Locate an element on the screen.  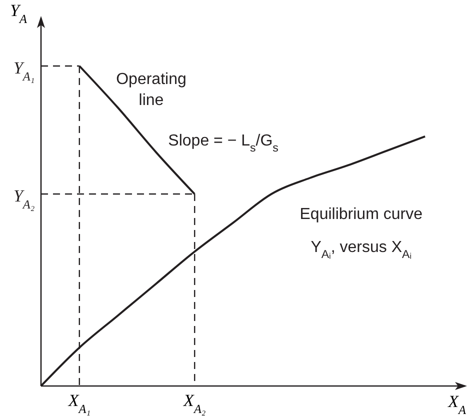
annotation: Slope = − L$_{s}$/G$_{s}$ is located at coordinates (223, 143).